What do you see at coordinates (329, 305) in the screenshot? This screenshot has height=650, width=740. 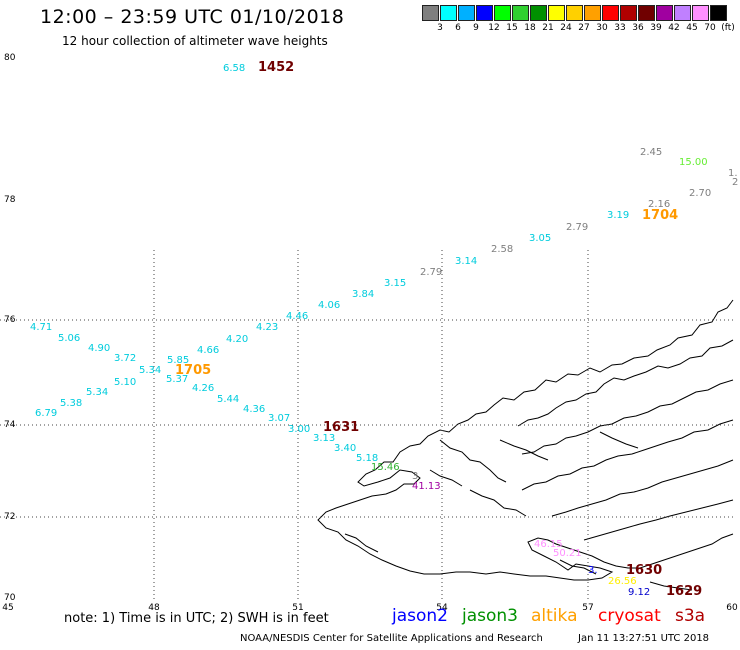 I see `wave-height-label: 4.06` at bounding box center [329, 305].